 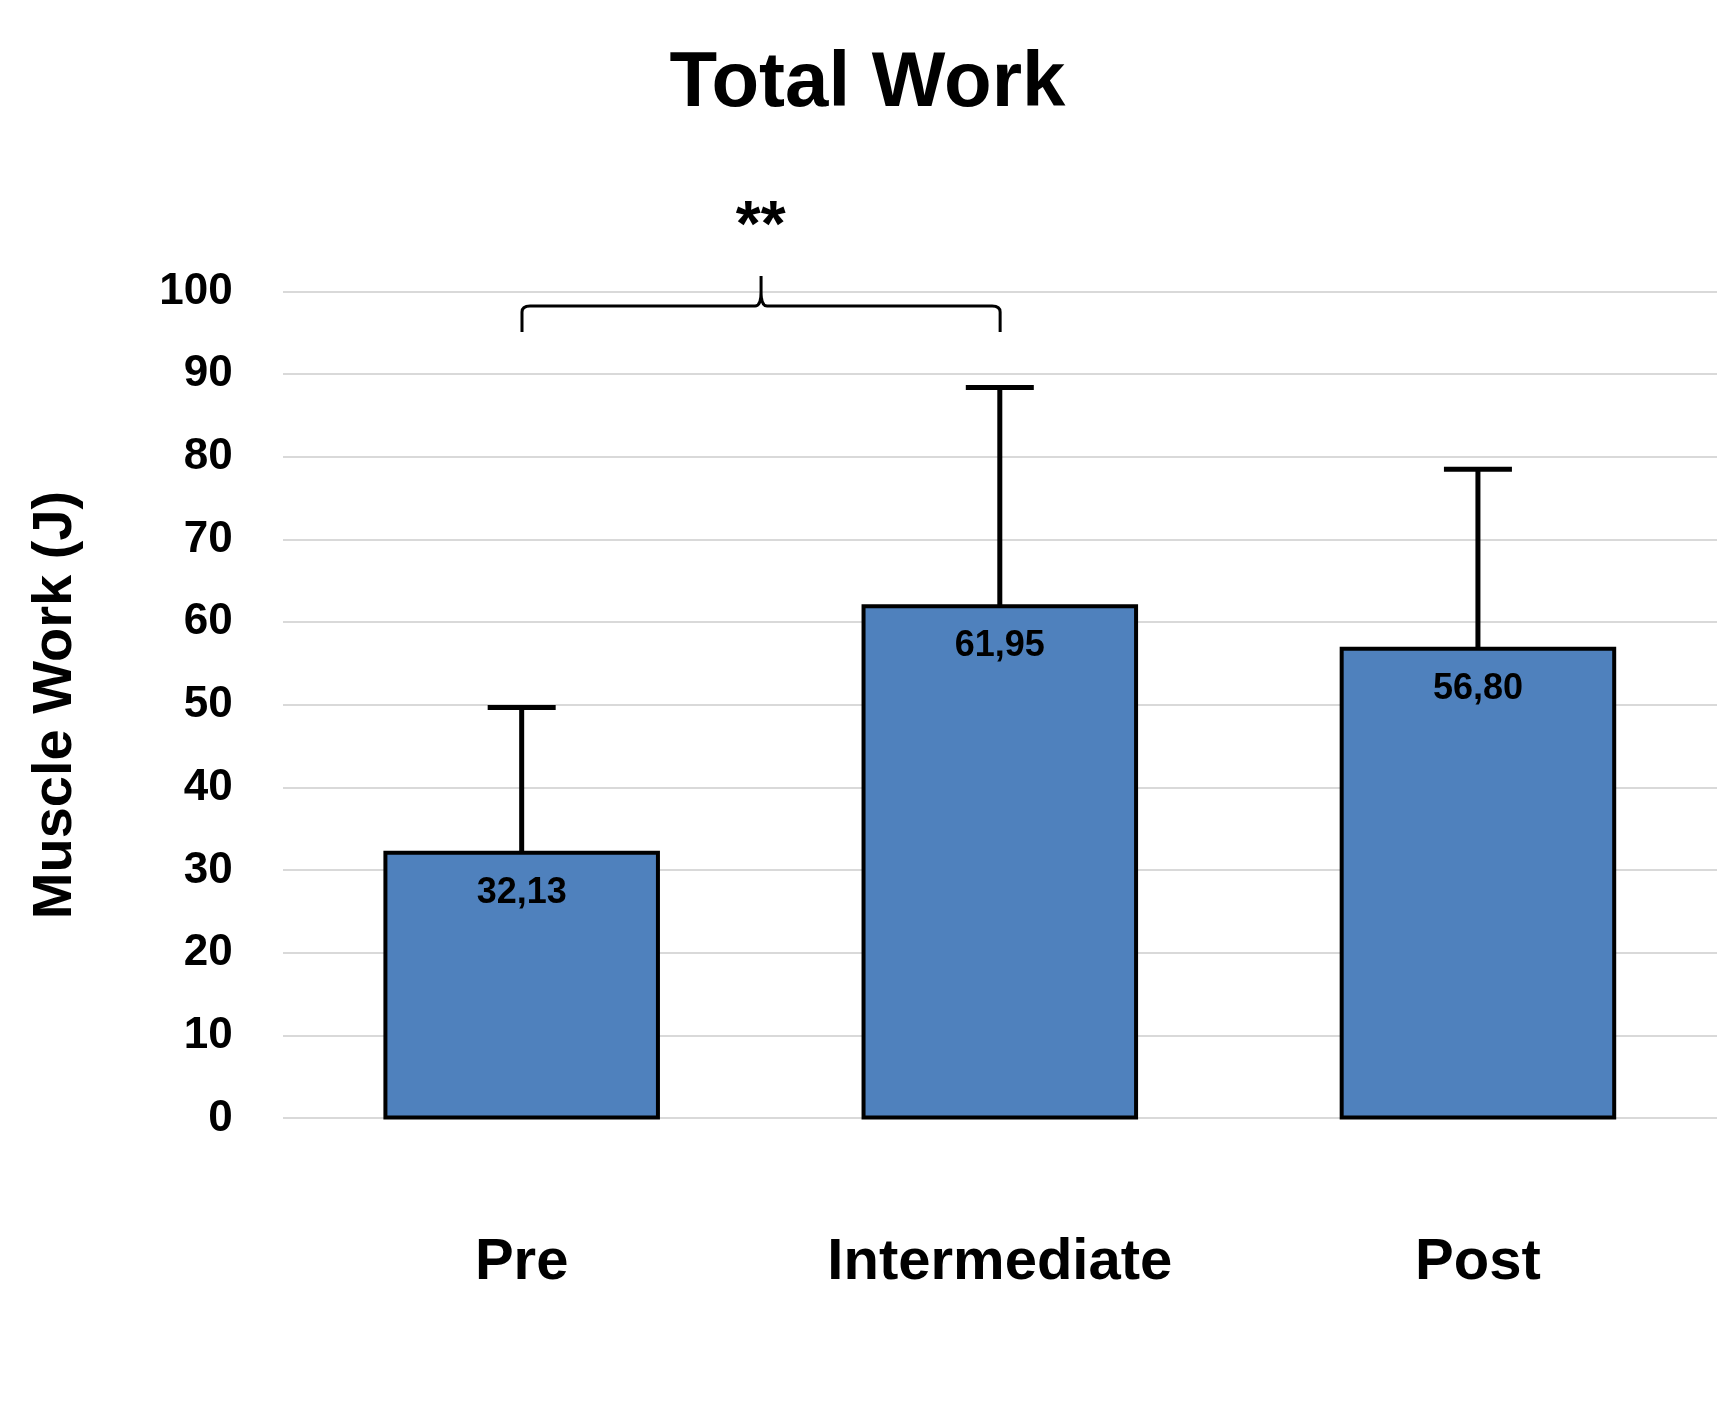 What do you see at coordinates (521, 1259) in the screenshot?
I see `x-tick-label: Pre` at bounding box center [521, 1259].